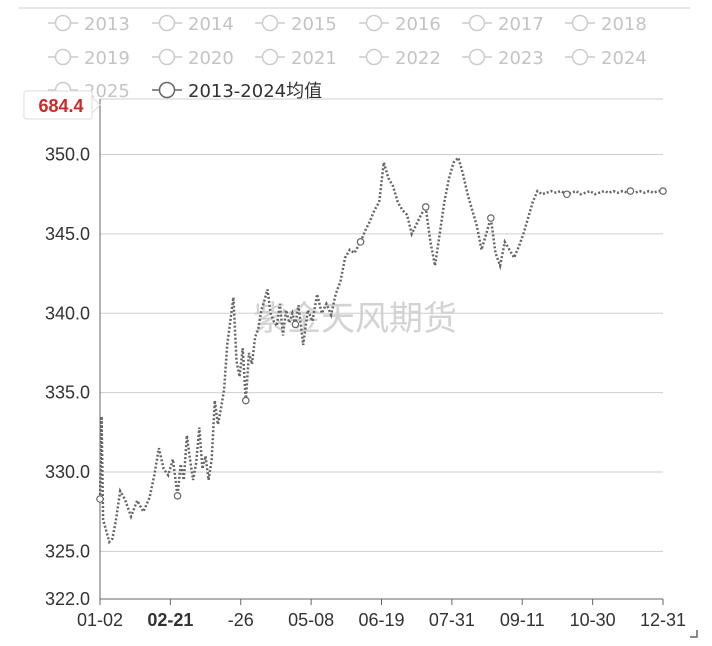 This screenshot has width=712, height=646. I want to click on legend-item: 2018, so click(606, 24).